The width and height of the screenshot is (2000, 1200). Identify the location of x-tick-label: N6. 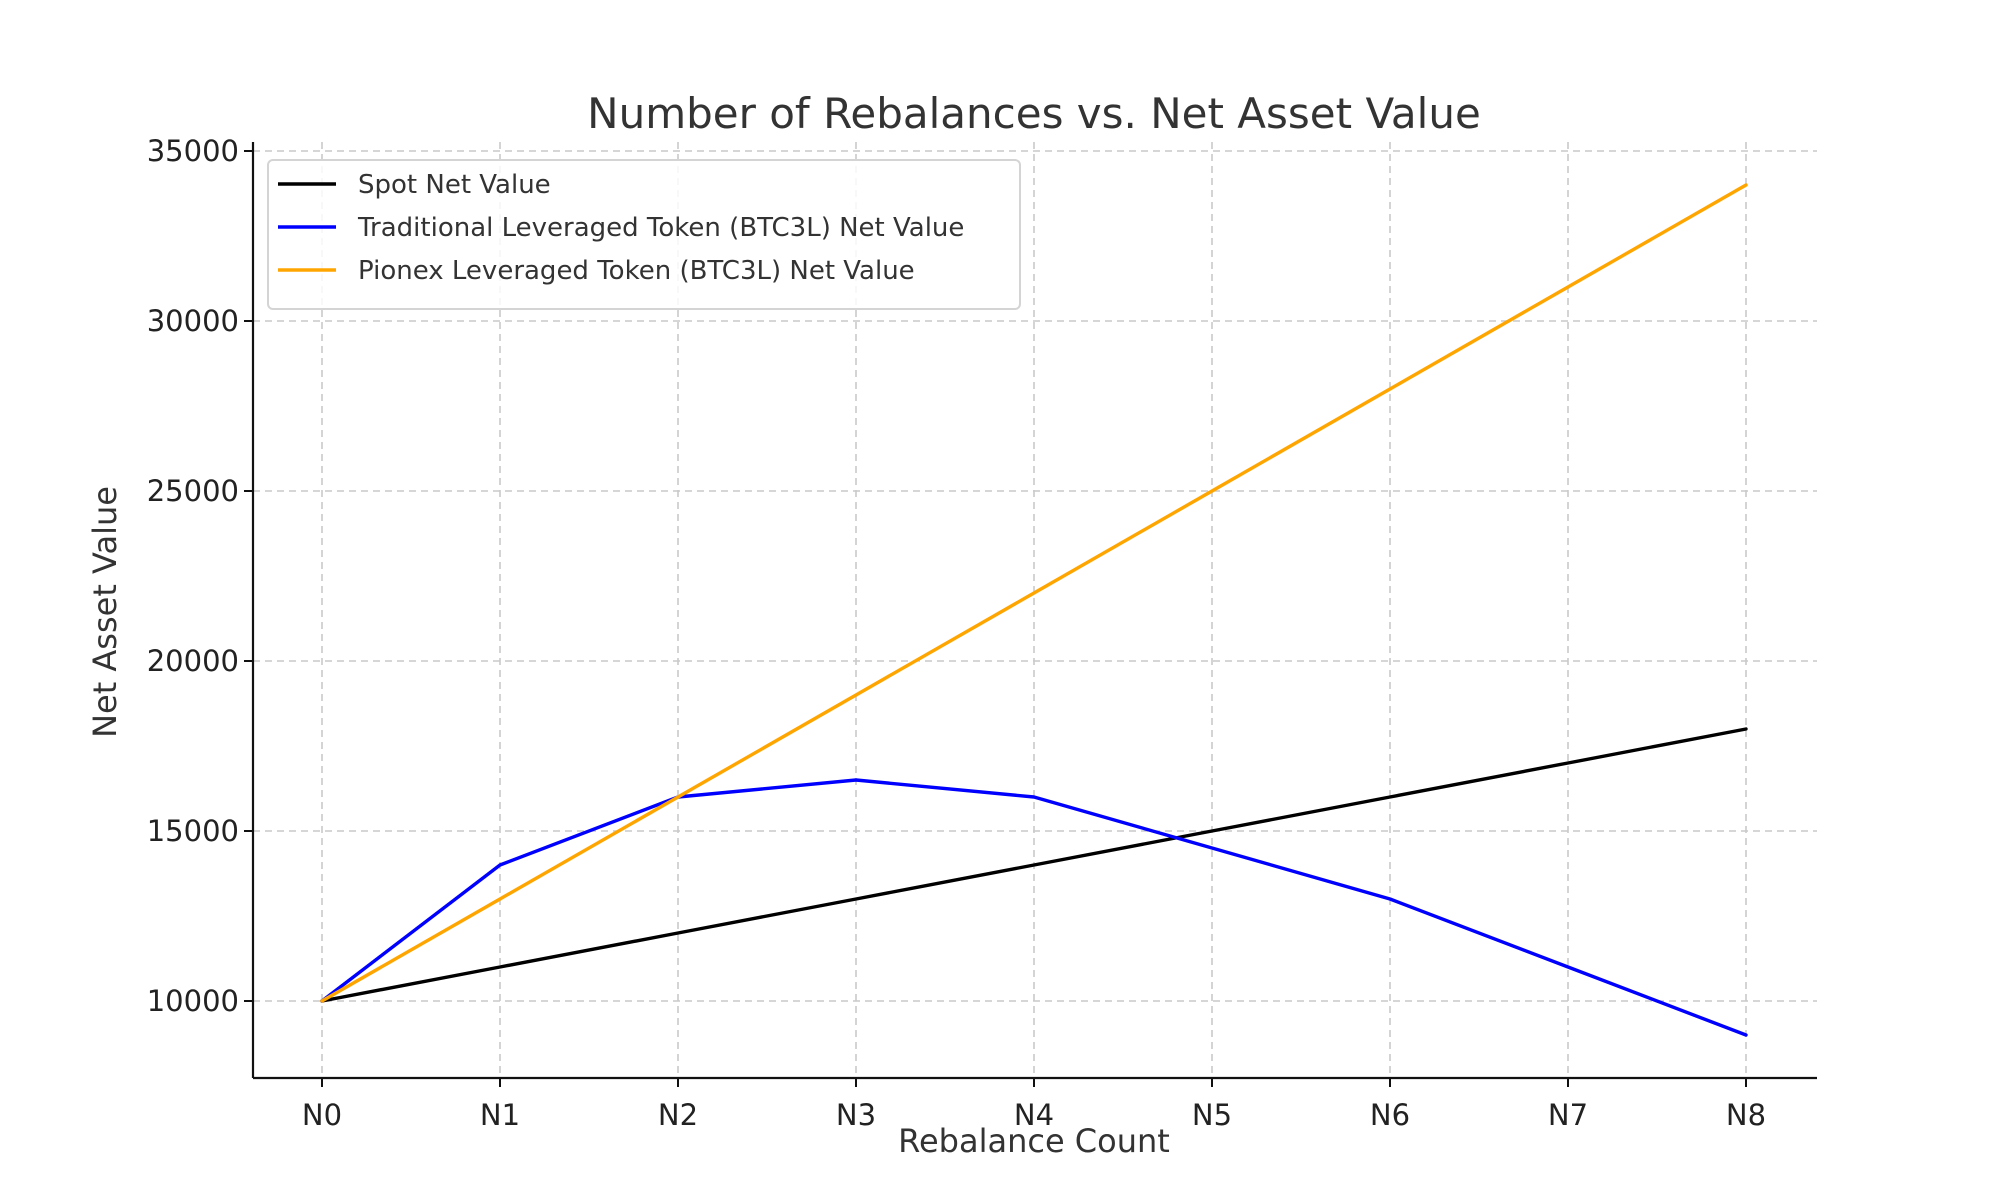
(1390, 1115).